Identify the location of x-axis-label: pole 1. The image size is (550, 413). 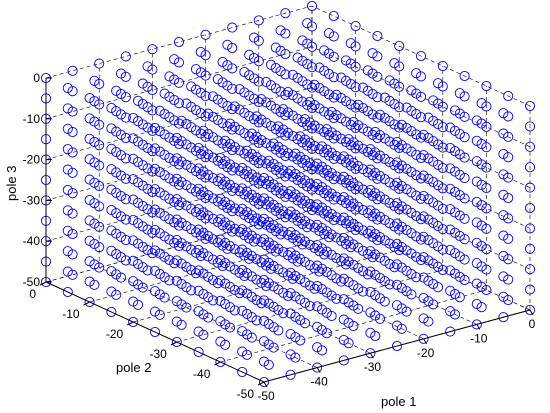
(398, 401).